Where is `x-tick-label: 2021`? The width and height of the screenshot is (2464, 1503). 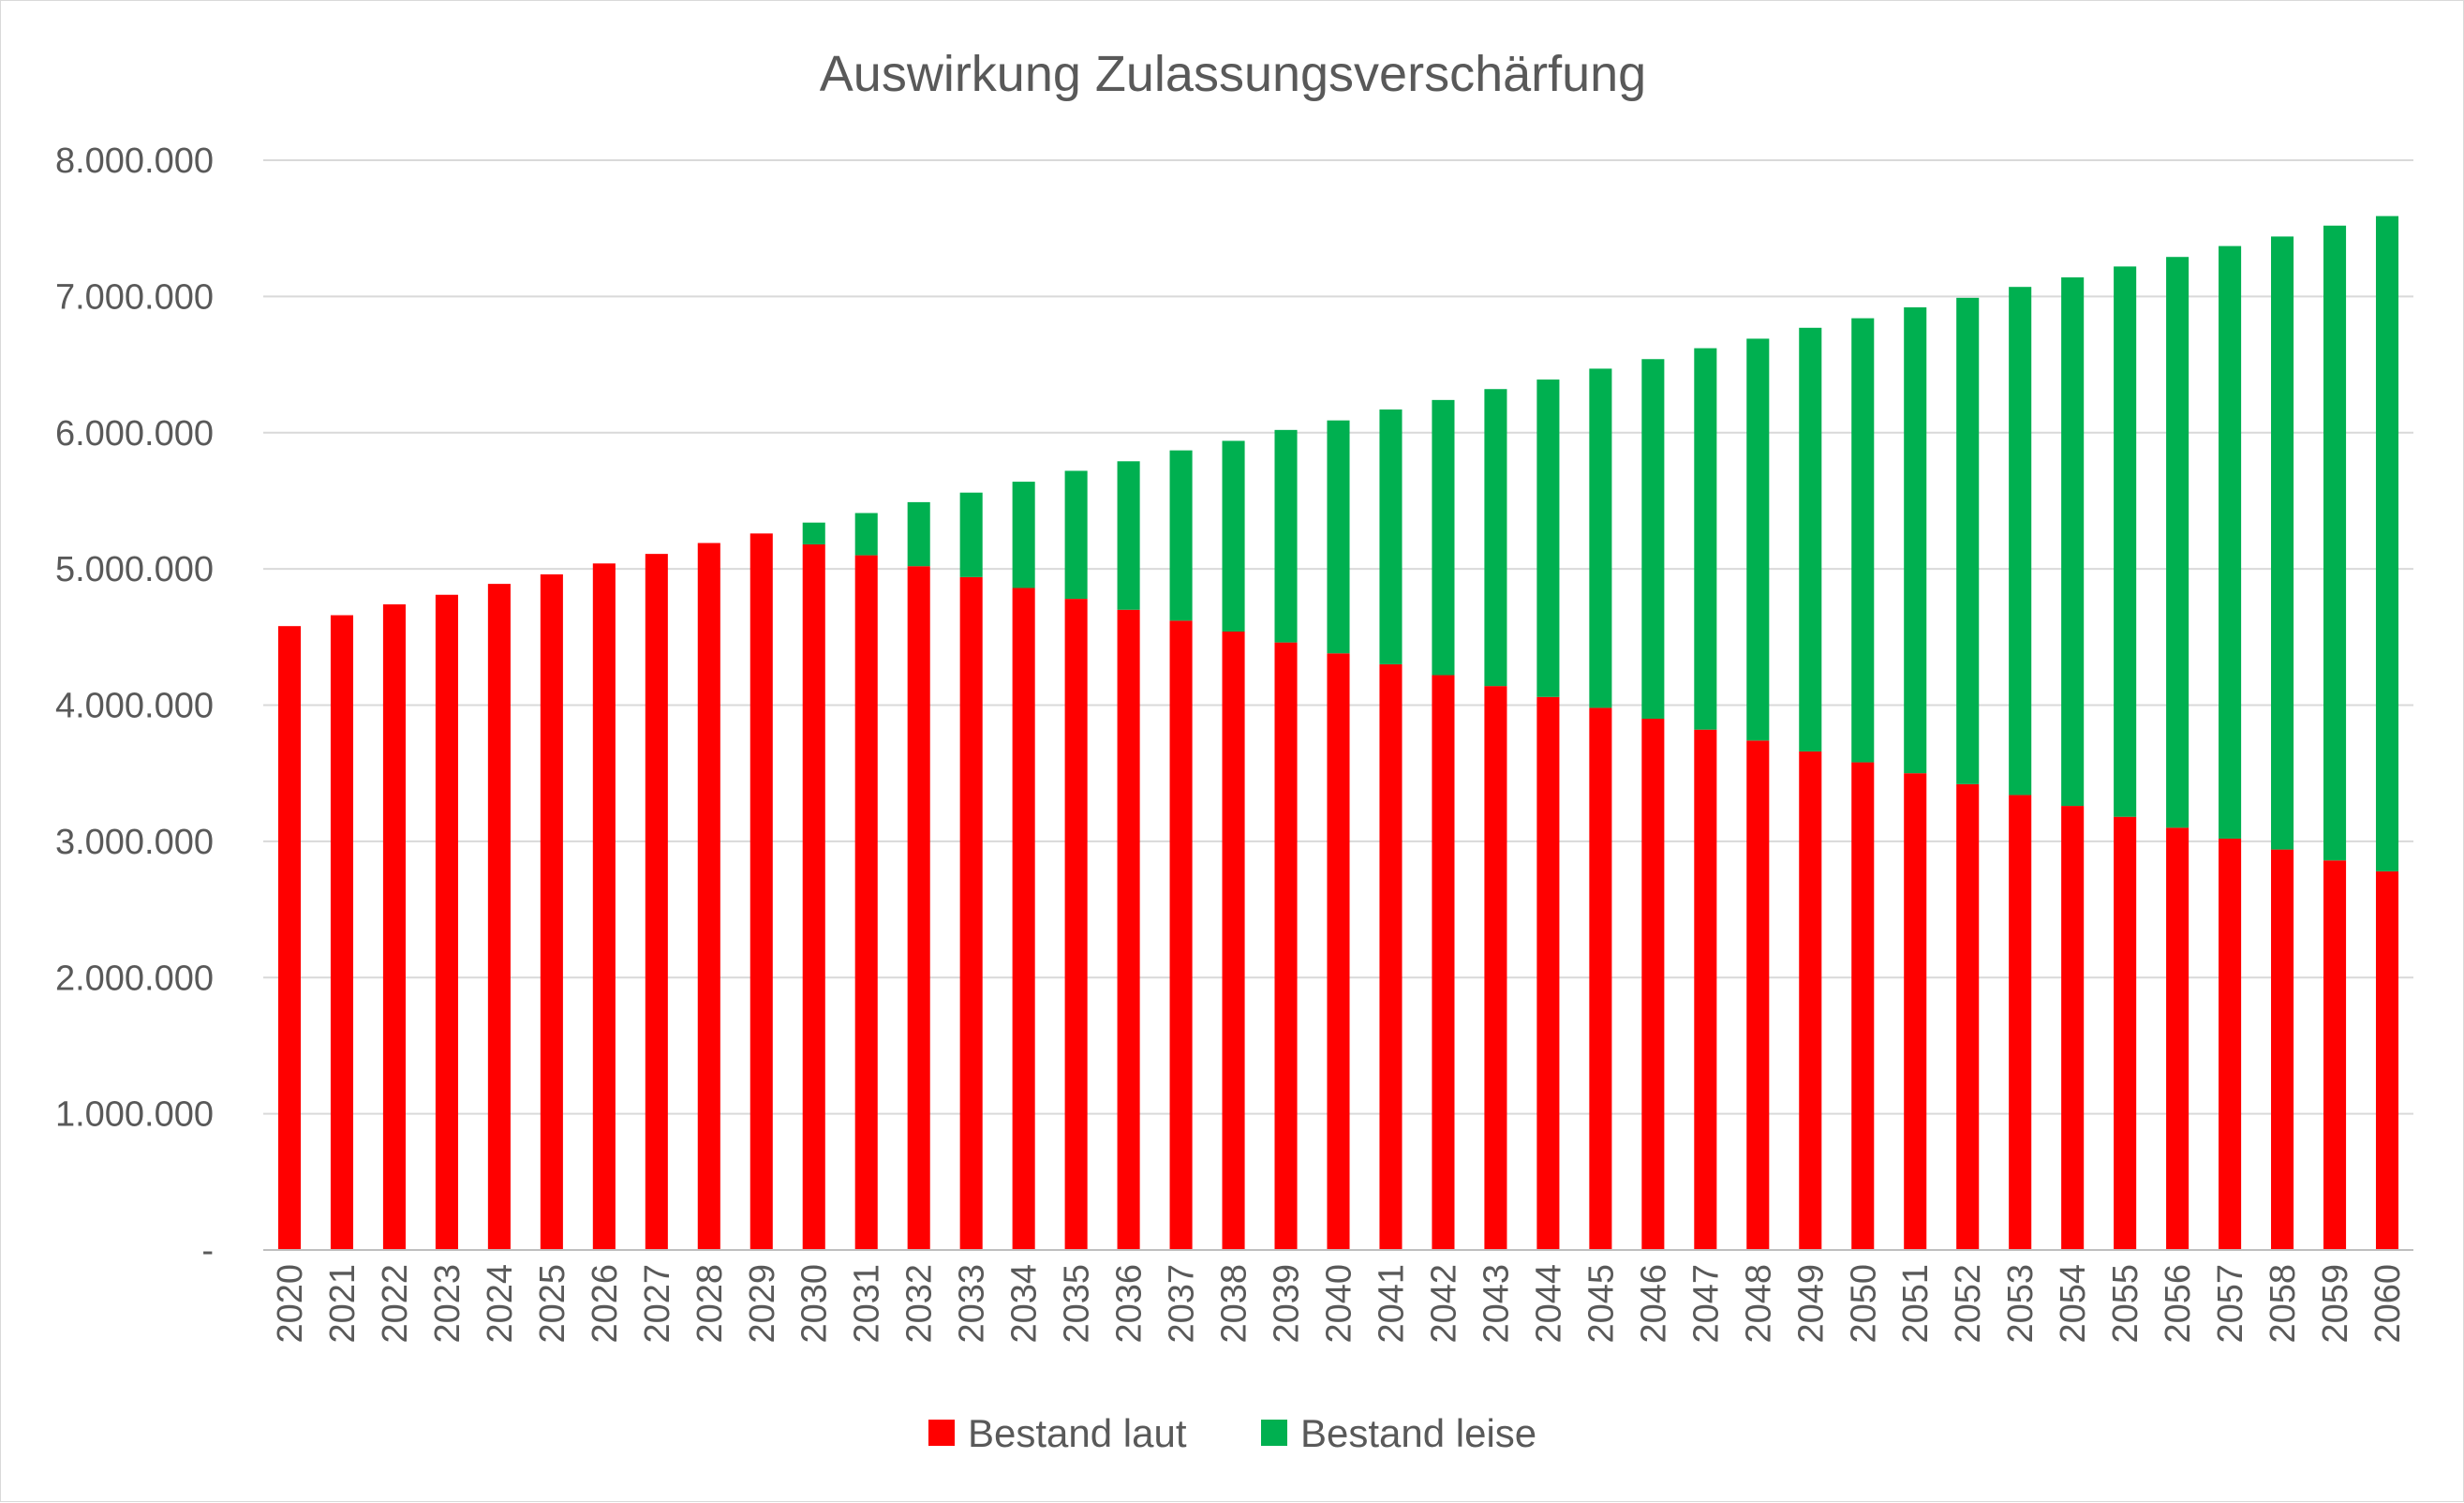
x-tick-label: 2021 is located at coordinates (343, 1304).